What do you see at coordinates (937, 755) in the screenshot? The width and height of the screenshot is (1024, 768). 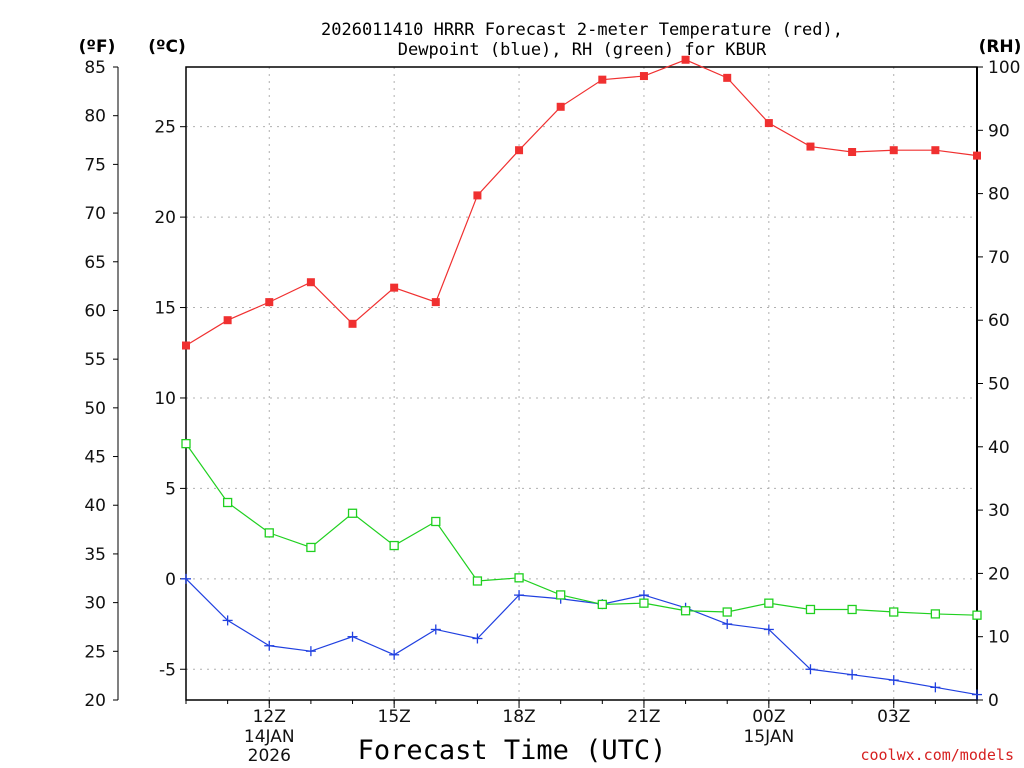 I see `credit-label: coolwx.com/models` at bounding box center [937, 755].